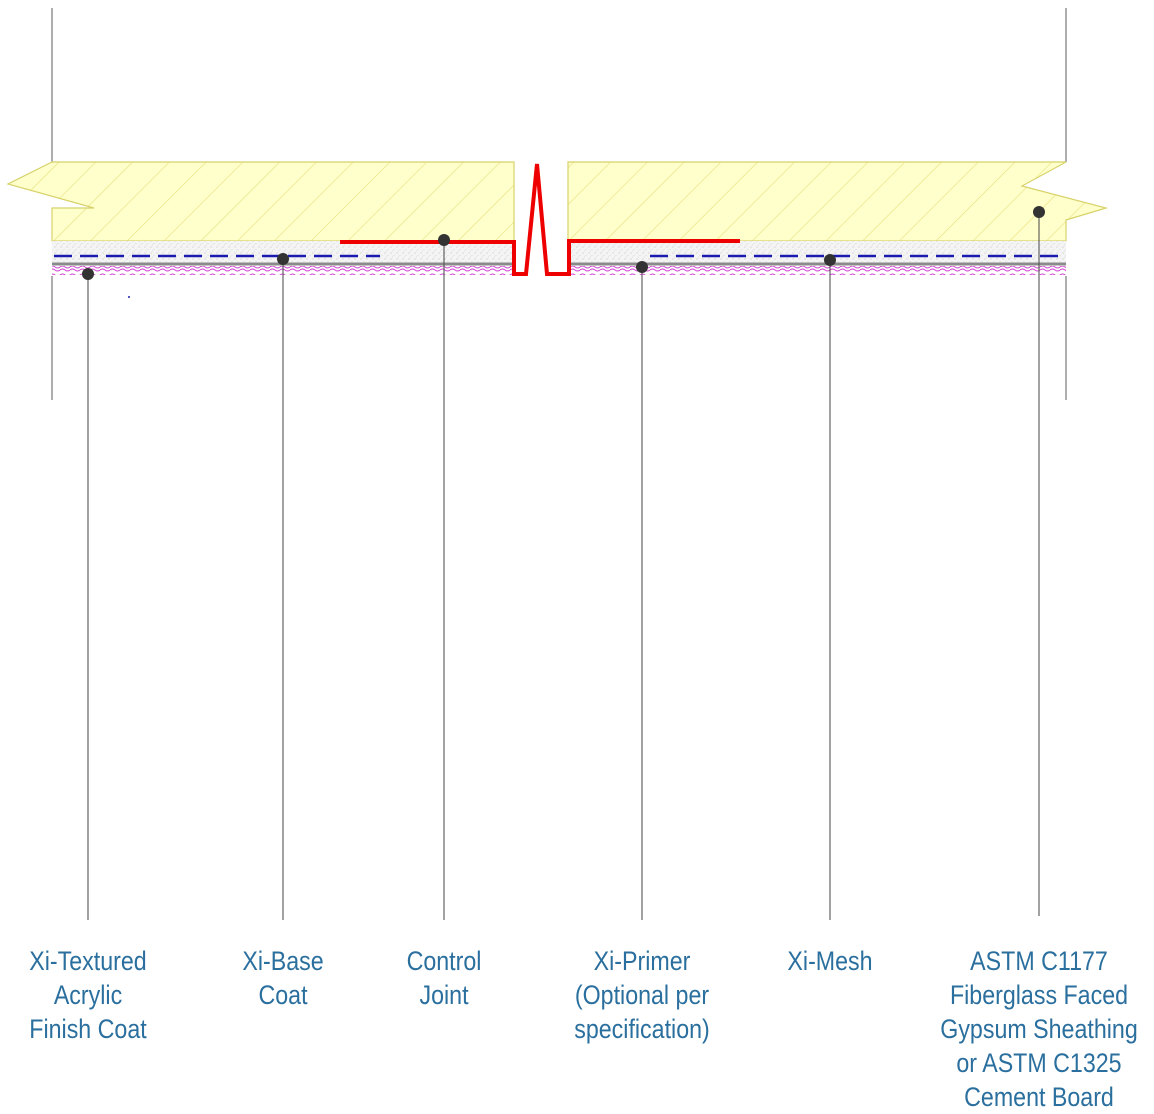 This screenshot has height=1114, width=1154. I want to click on dot-basecoat, so click(283, 259).